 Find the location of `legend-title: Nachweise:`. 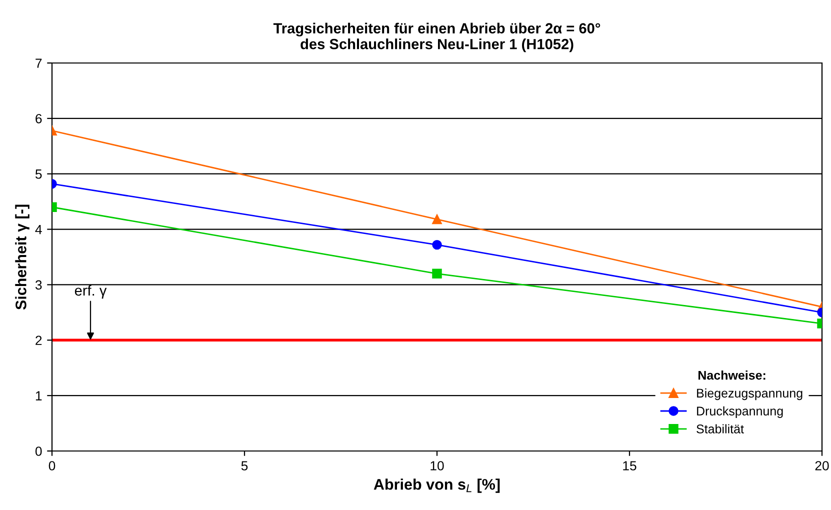

legend-title: Nachweise: is located at coordinates (732, 375).